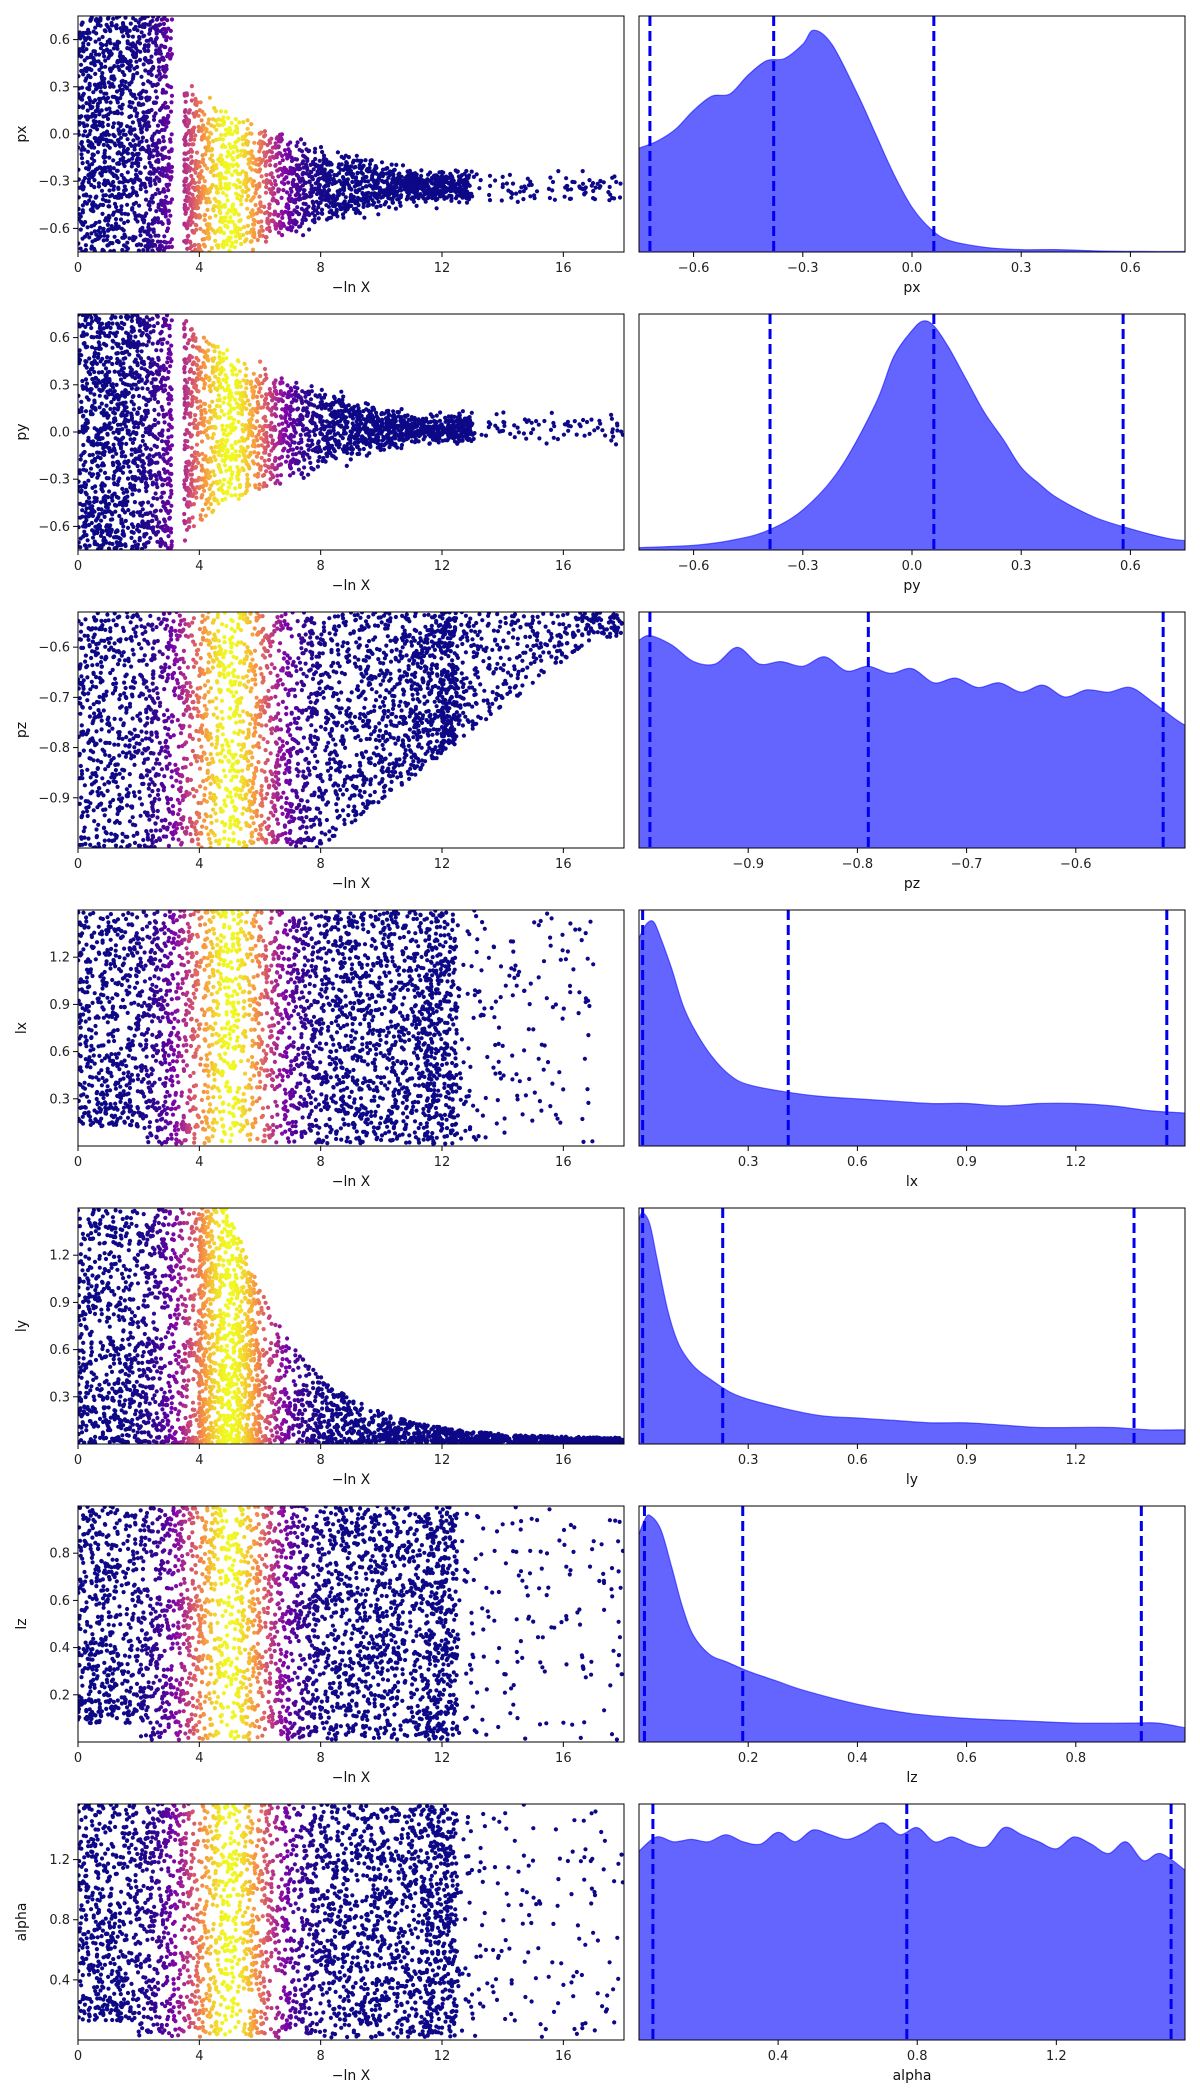 This screenshot has height=2100, width=1200. I want to click on scatter-panel-py: 0 4 8 12 16−ln X0.60.30.0−0.3−0.6py, so click(319, 453).